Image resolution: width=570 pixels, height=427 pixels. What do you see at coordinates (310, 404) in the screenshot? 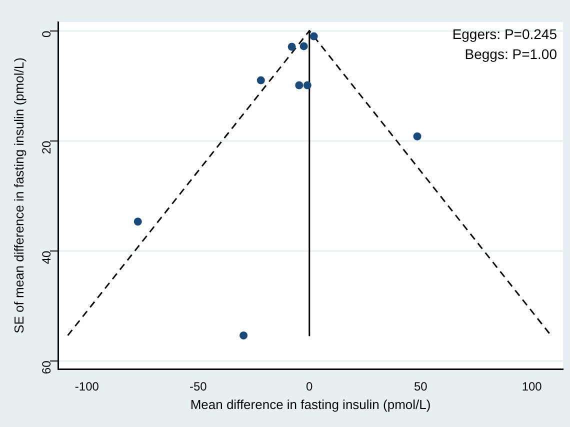
I see `x-axis-title: Mean difference in fasting insulin (pmol/L)` at bounding box center [310, 404].